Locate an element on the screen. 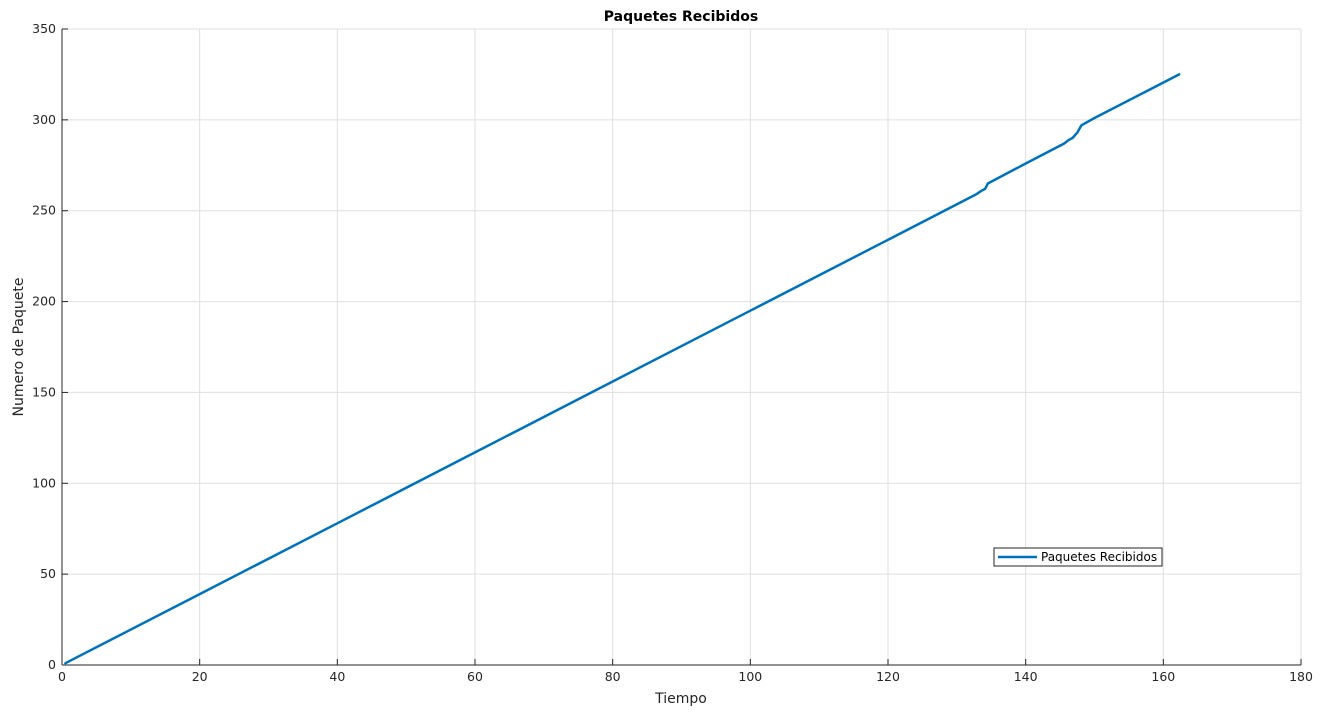  x-axis-title: Tiempo is located at coordinates (680, 699).